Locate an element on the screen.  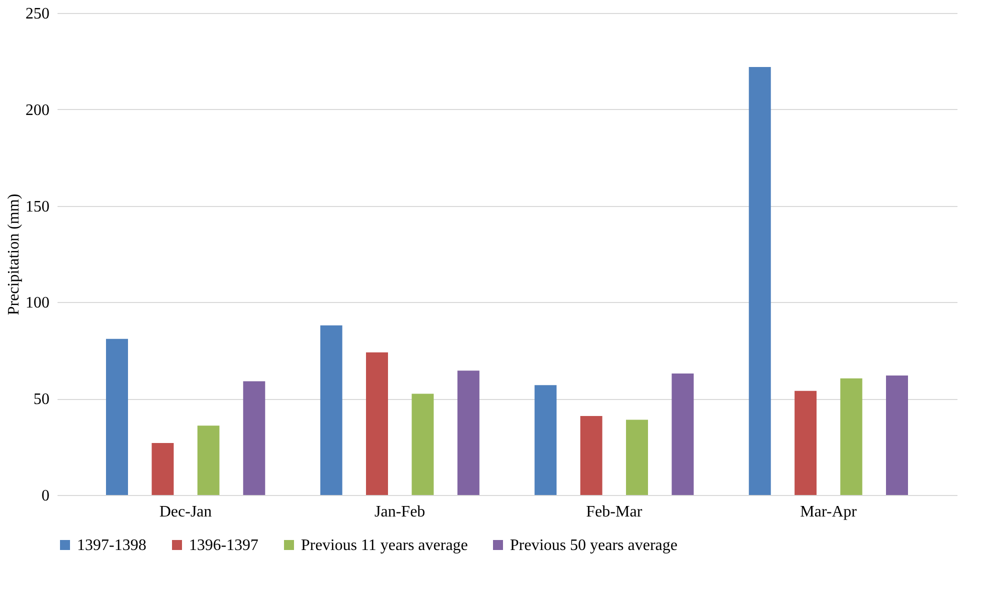
legend-label: 1396-1397 is located at coordinates (223, 545).